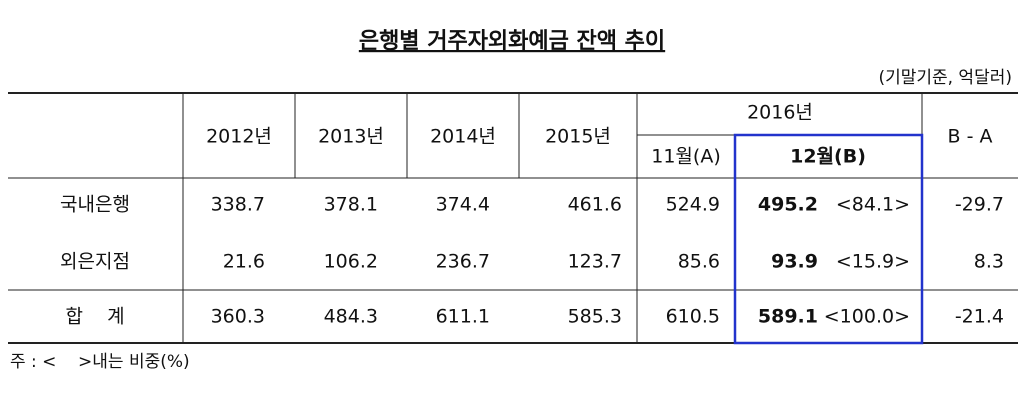 The width and height of the screenshot is (1024, 407). Describe the element at coordinates (788, 205) in the screenshot. I see `cell-value: 495.2` at that location.